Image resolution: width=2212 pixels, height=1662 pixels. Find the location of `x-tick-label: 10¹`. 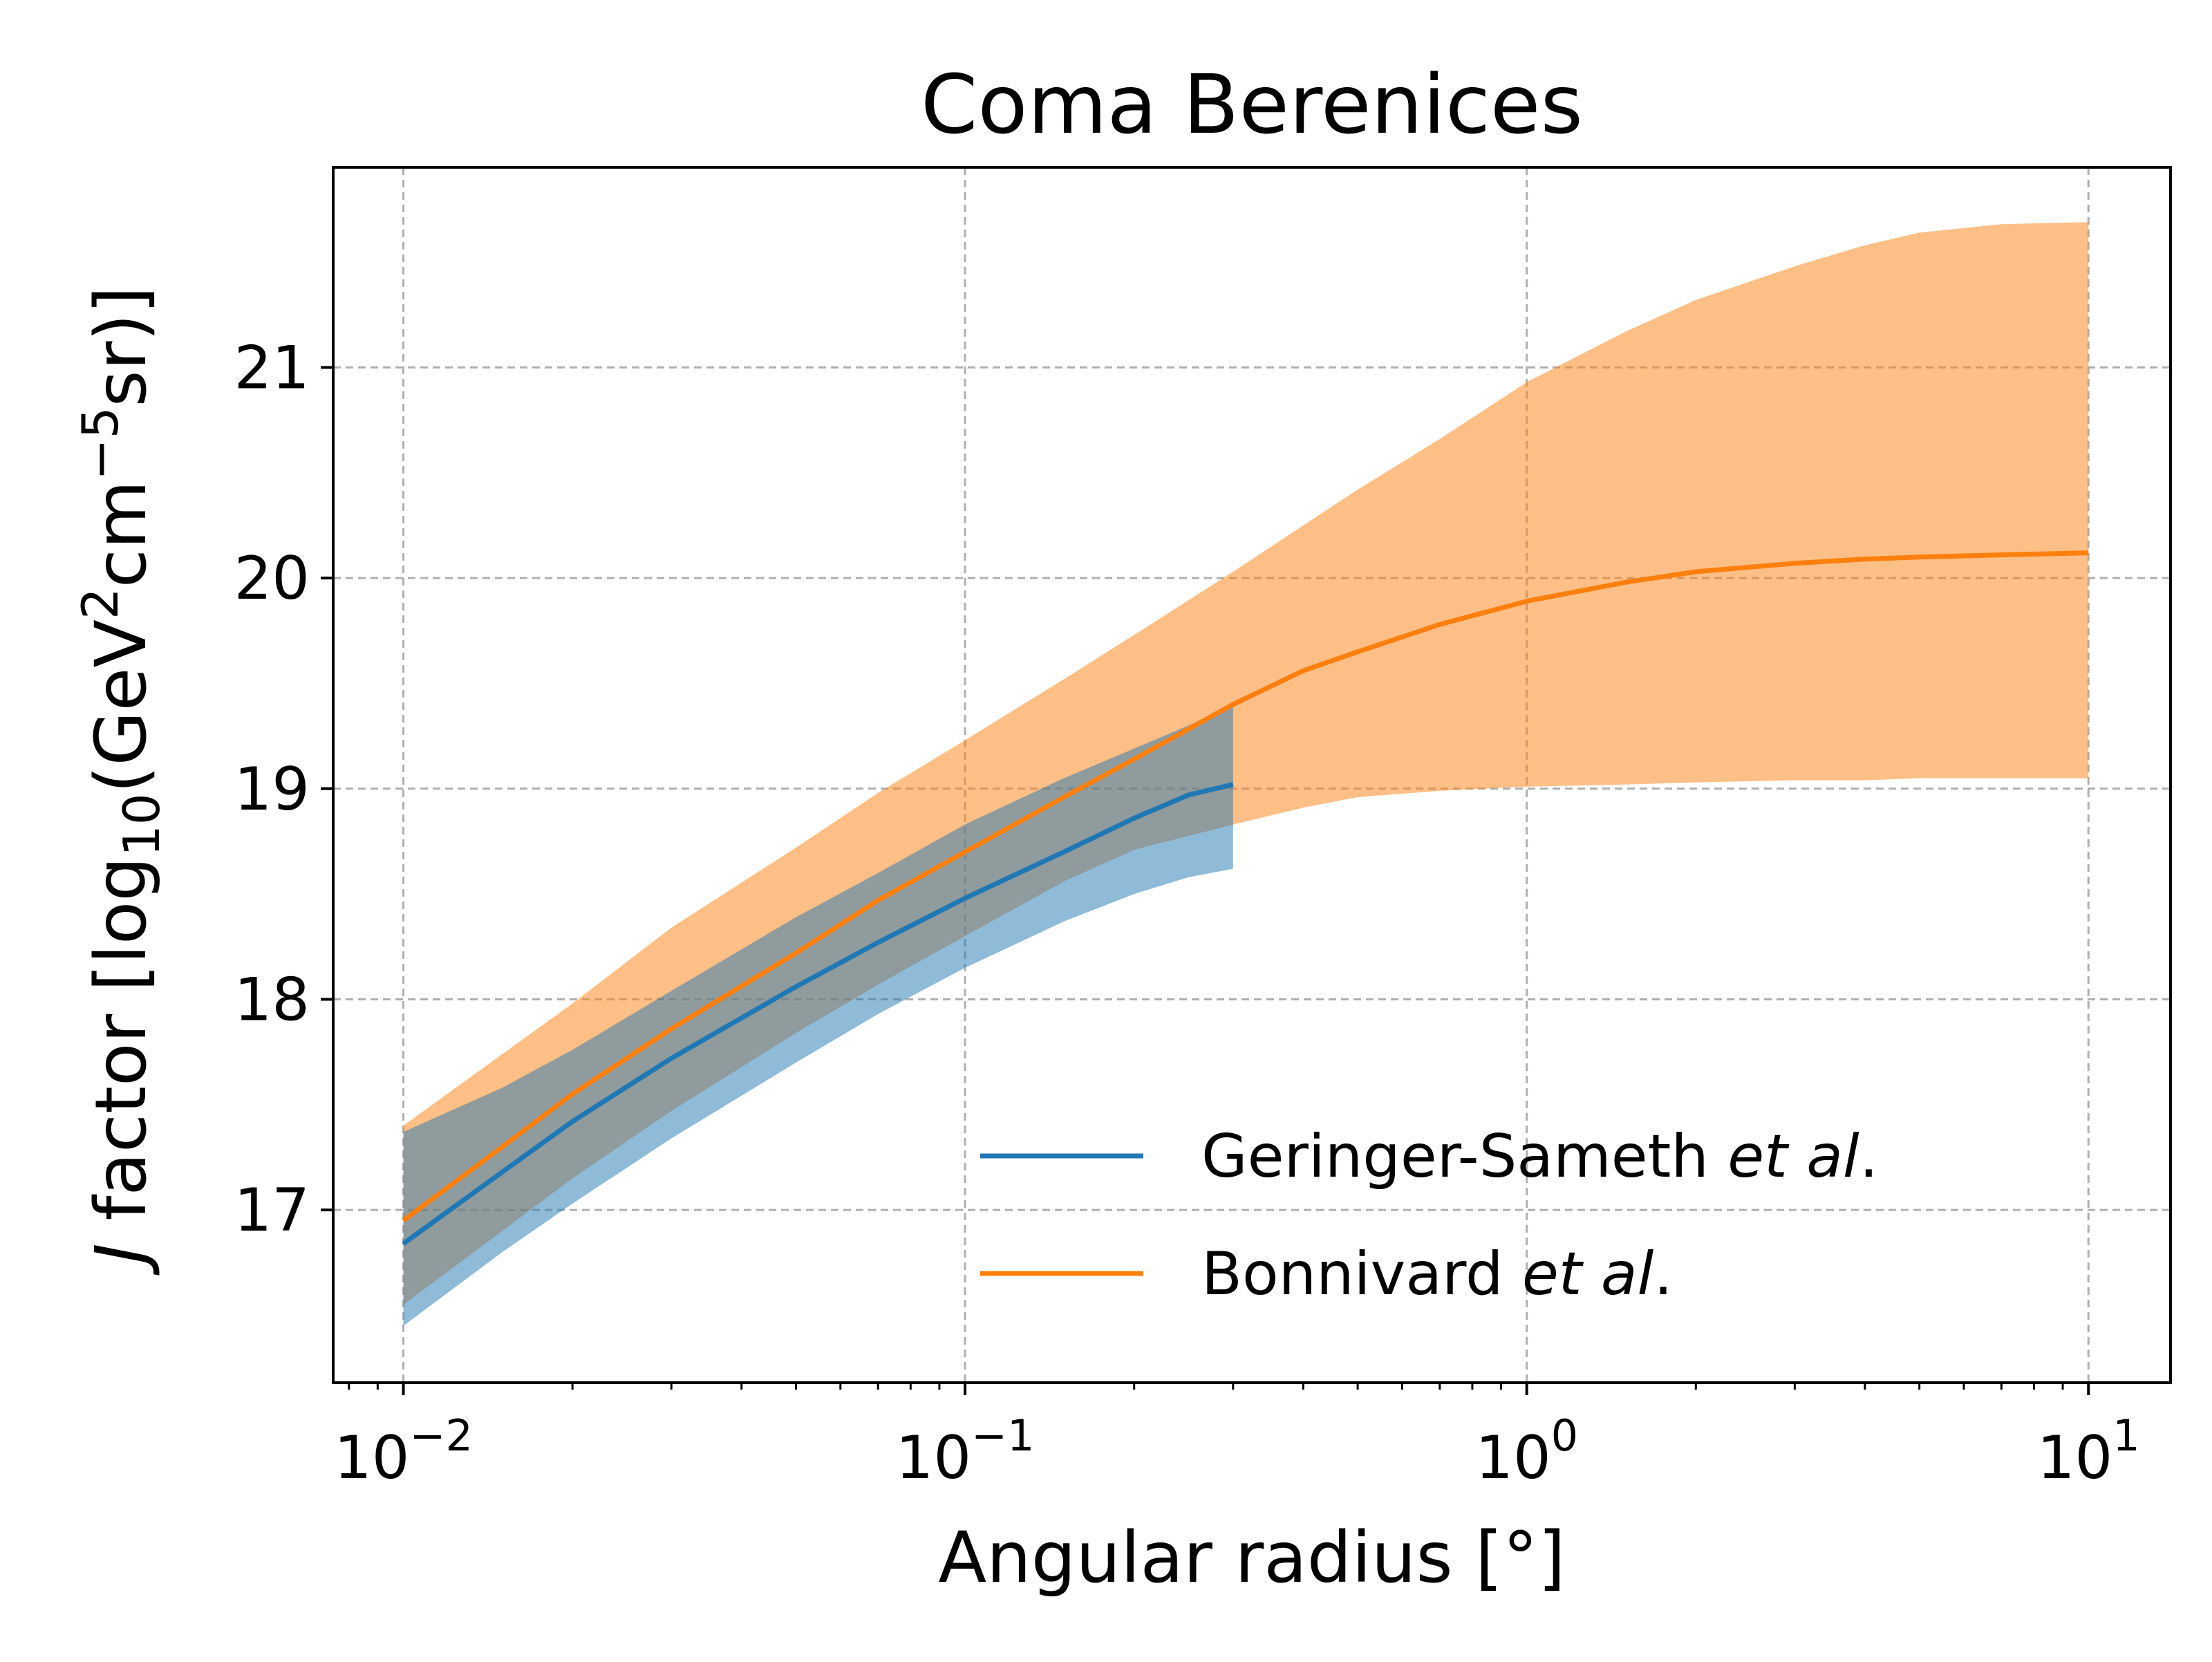

x-tick-label: 10¹ is located at coordinates (2088, 1451).